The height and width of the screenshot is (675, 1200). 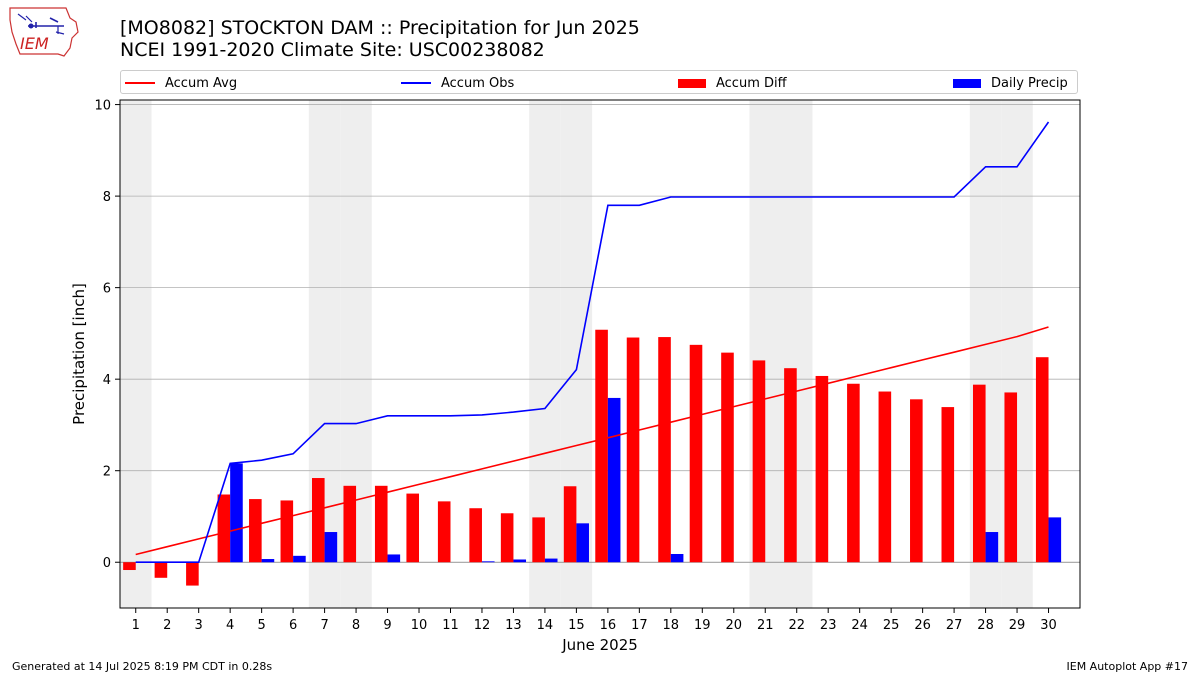 I want to click on x-tick-label: 28, so click(x=985, y=625).